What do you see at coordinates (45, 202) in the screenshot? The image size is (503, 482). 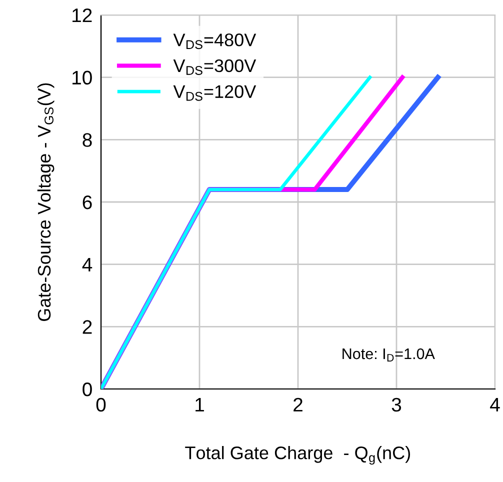 I see `y-axis-title: Gate-Source Voltage - V$_{GS}$(V)` at bounding box center [45, 202].